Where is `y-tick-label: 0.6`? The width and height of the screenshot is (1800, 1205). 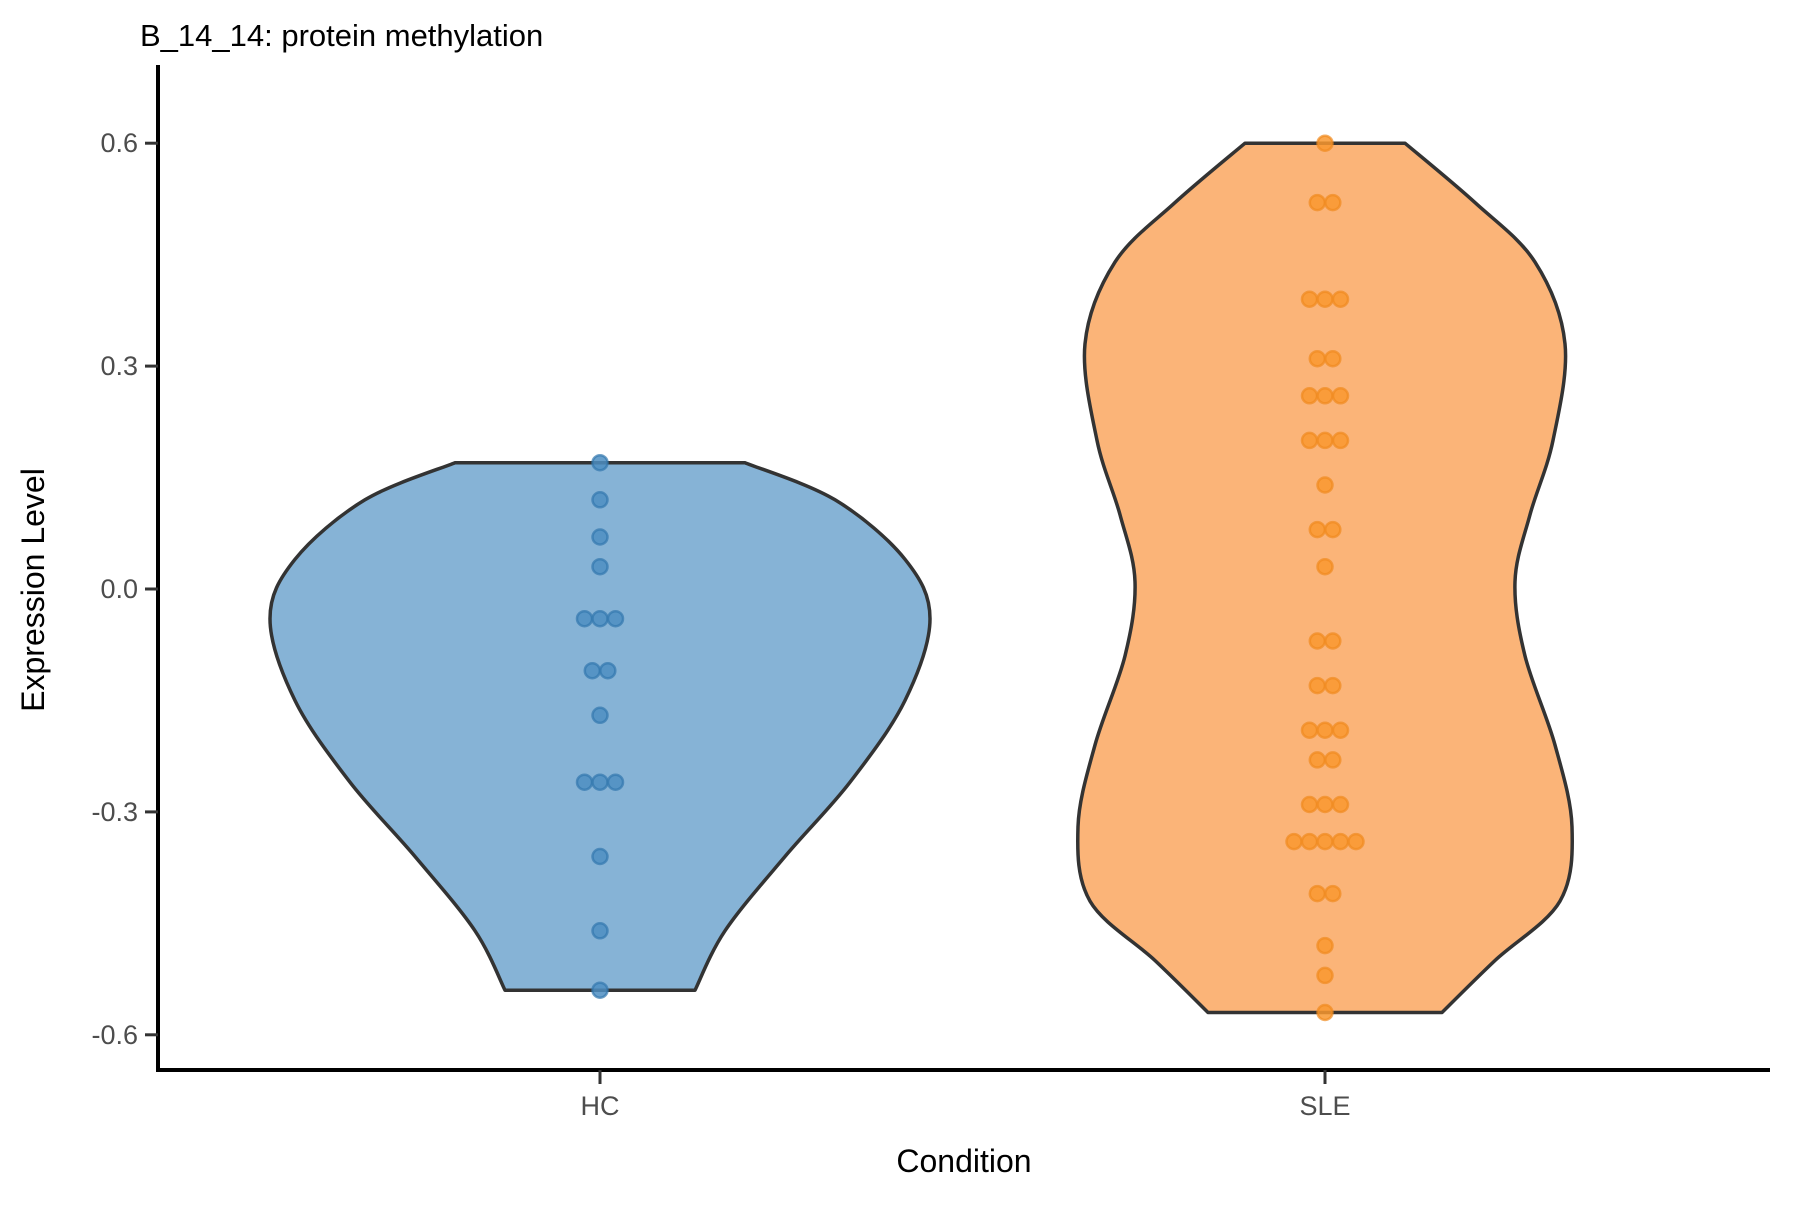
y-tick-label: 0.6 is located at coordinates (119, 143).